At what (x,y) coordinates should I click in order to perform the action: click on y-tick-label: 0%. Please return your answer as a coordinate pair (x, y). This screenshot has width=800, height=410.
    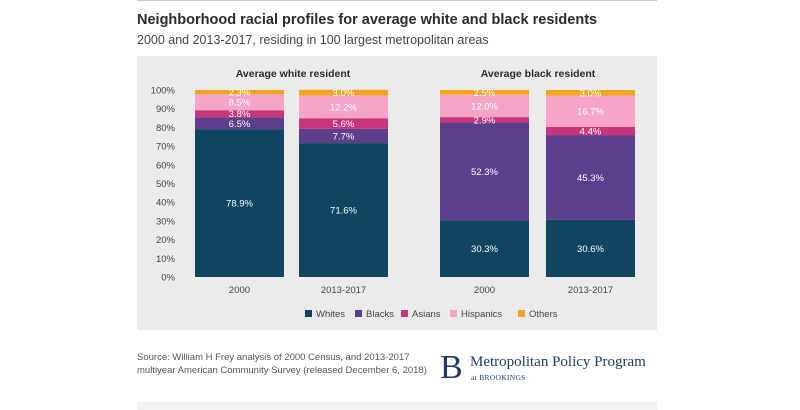
    Looking at the image, I should click on (168, 278).